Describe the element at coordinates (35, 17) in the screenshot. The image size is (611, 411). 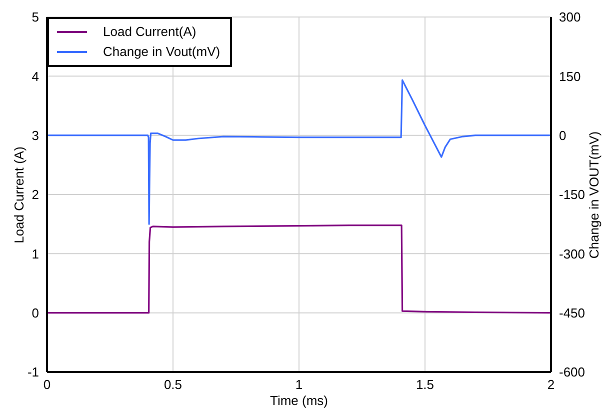
I see `y-tick-label: 5` at that location.